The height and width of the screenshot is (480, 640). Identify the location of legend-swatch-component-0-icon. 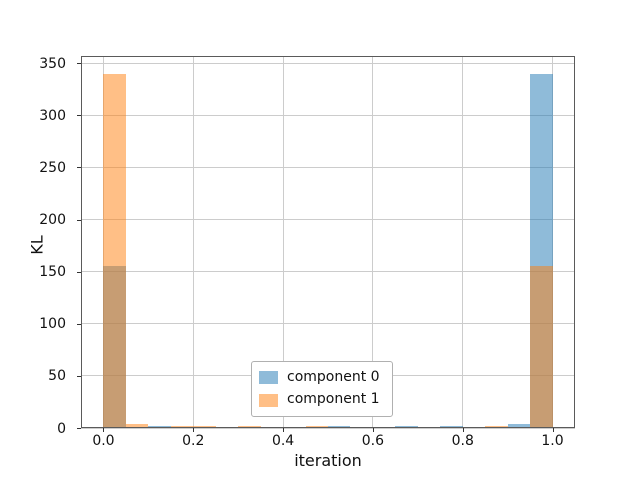
(268, 378).